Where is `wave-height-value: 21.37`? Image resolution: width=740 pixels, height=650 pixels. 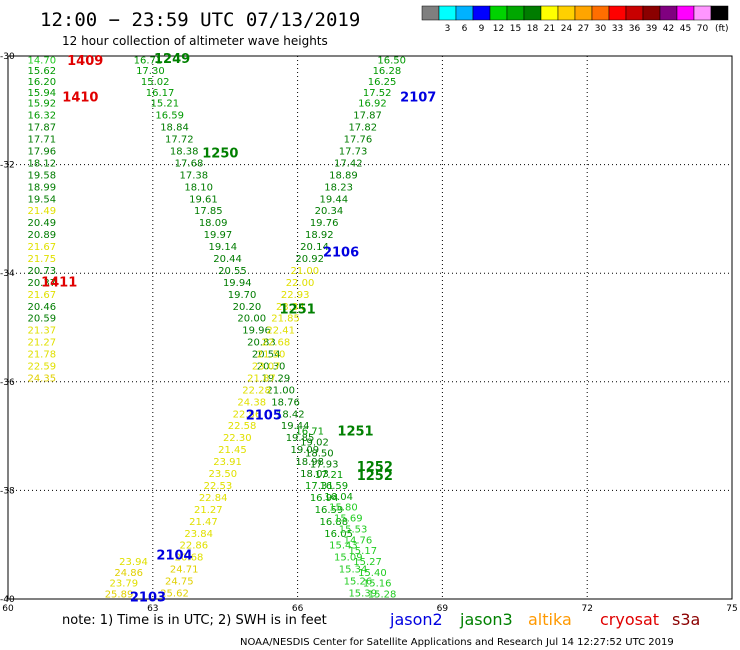 wave-height-value: 21.37 is located at coordinates (41, 331).